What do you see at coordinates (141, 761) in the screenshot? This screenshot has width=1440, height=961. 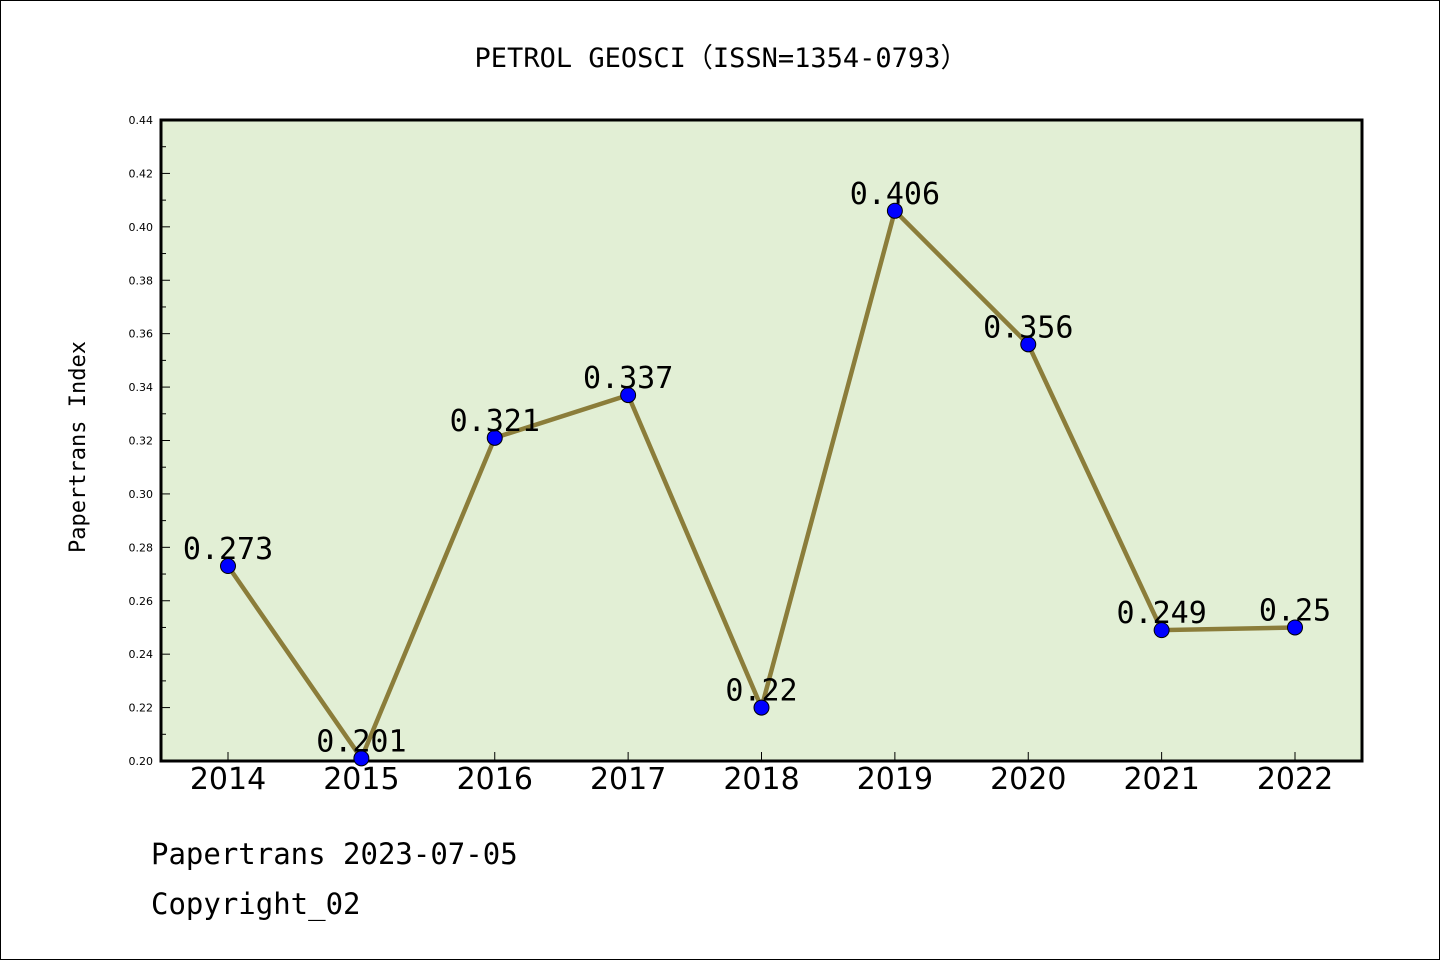 I see `y-tick-label: 0.20` at bounding box center [141, 761].